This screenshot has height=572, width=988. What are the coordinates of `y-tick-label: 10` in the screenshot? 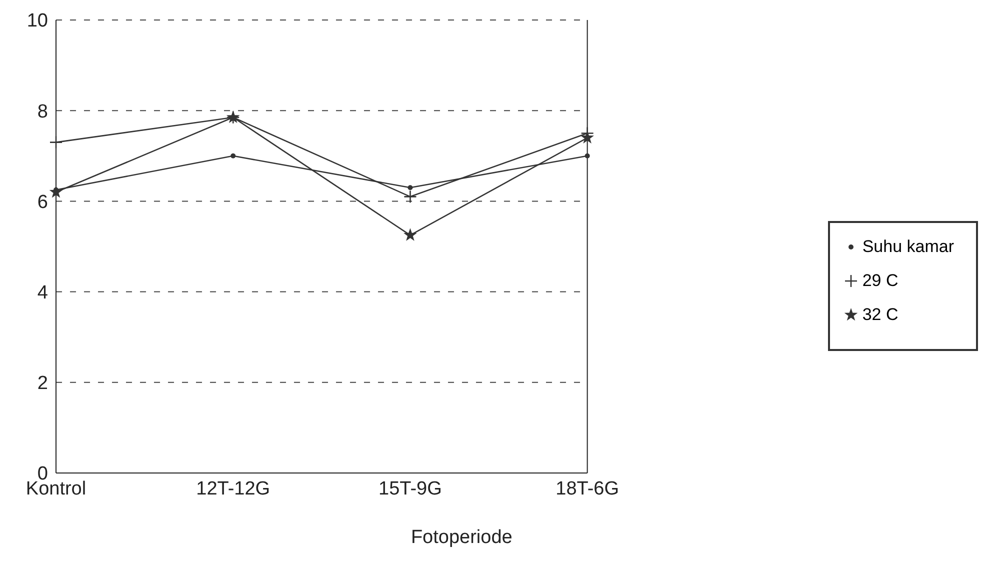 It's located at (37, 21).